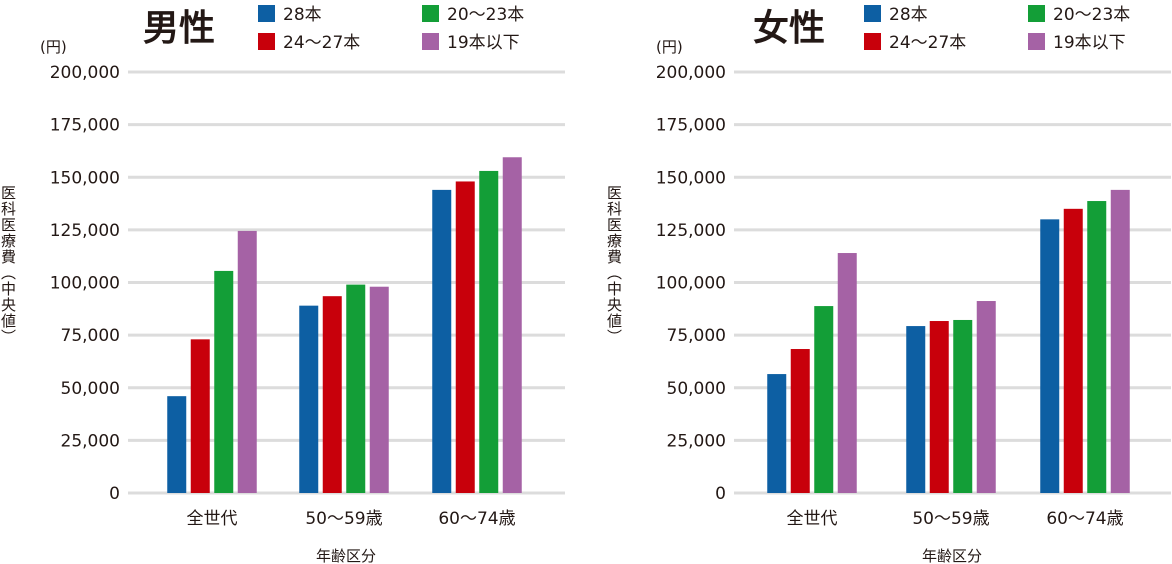  What do you see at coordinates (179, 28) in the screenshot?
I see `chart-title: 男性` at bounding box center [179, 28].